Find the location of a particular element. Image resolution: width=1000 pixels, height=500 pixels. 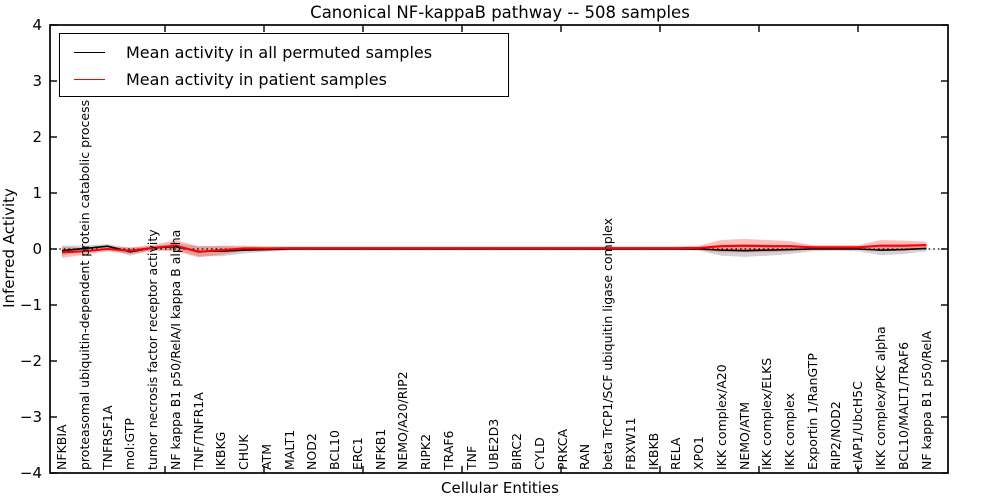

x-category-label: ERC1 is located at coordinates (357, 453).